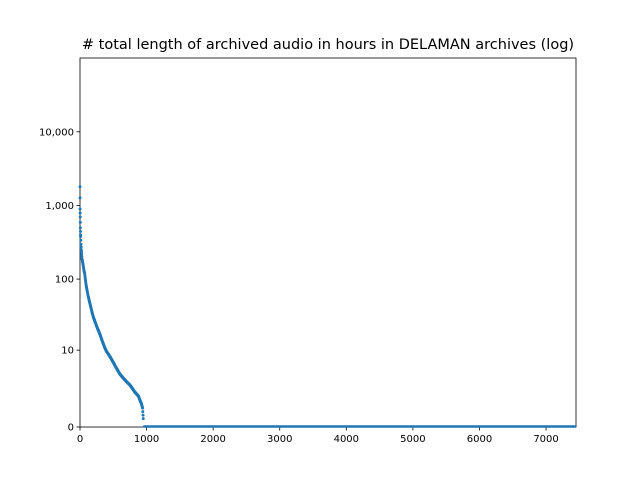 The width and height of the screenshot is (640, 480). What do you see at coordinates (412, 439) in the screenshot?
I see `x-tick-label: 5000` at bounding box center [412, 439].